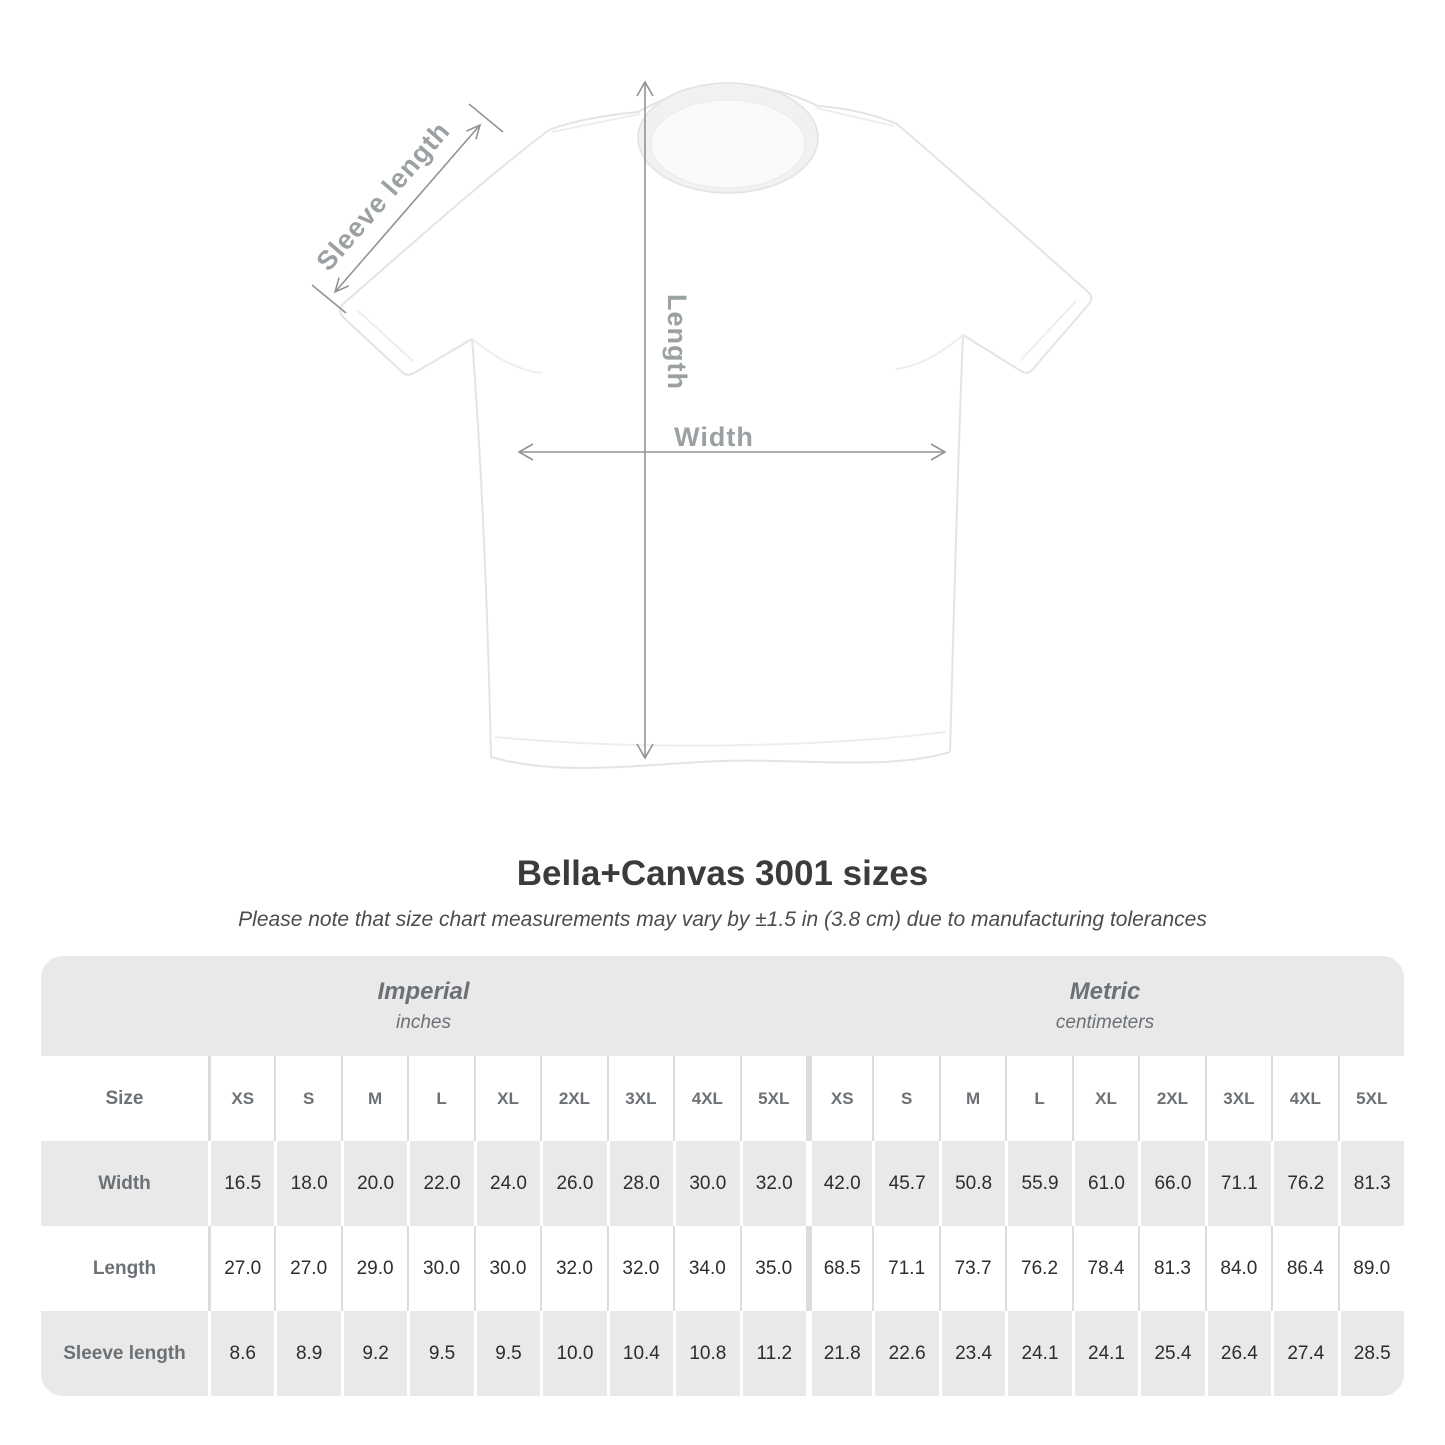 Image resolution: width=1445 pixels, height=1445 pixels. Describe the element at coordinates (1105, 992) in the screenshot. I see `metric-label: Metric` at that location.